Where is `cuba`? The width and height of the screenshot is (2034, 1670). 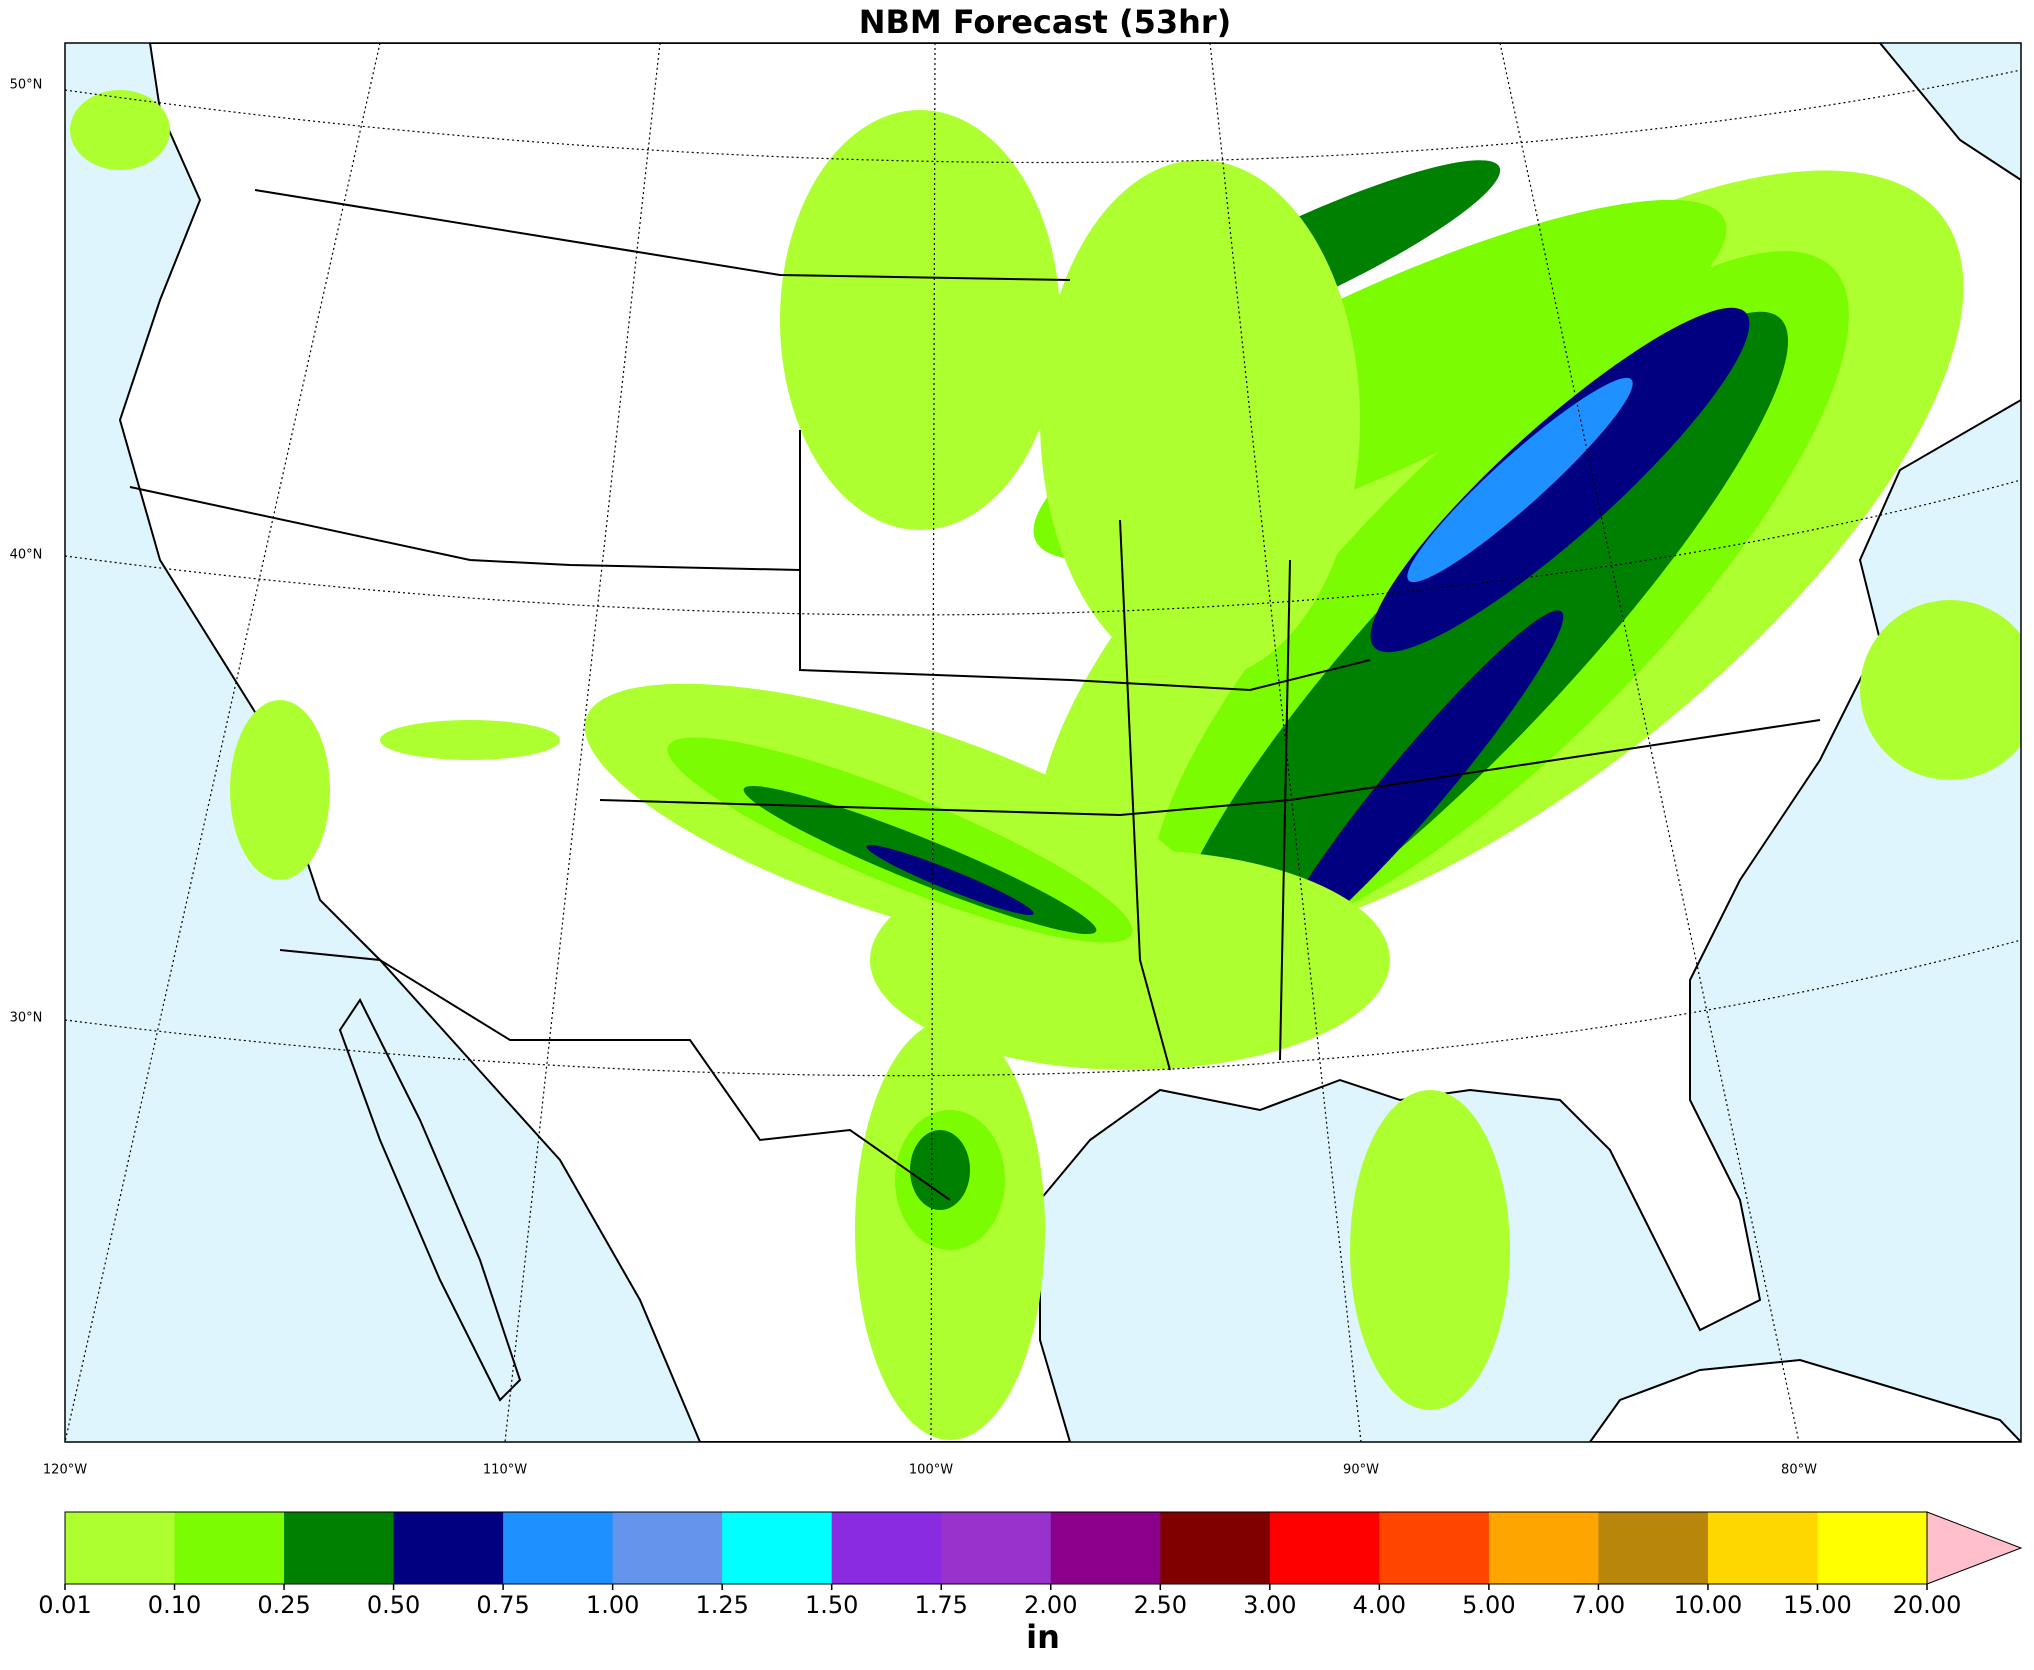 cuba is located at coordinates (1804, 1400).